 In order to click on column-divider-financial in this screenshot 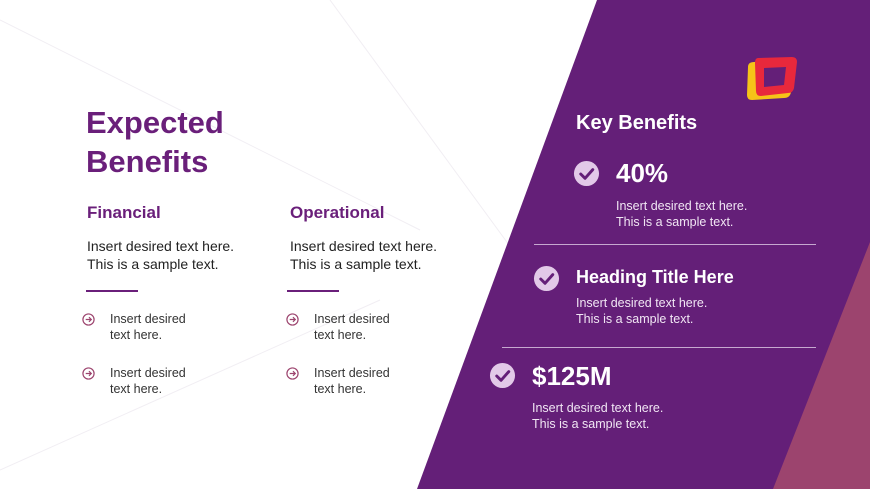, I will do `click(112, 291)`.